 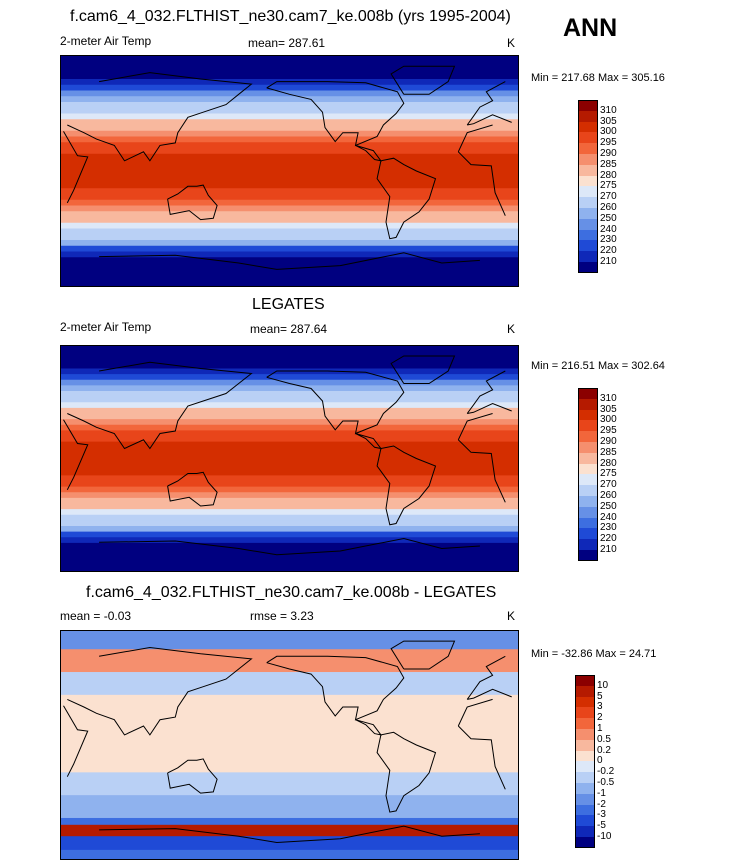 What do you see at coordinates (608, 474) in the screenshot?
I see `colorbar-tick-label: 275` at bounding box center [608, 474].